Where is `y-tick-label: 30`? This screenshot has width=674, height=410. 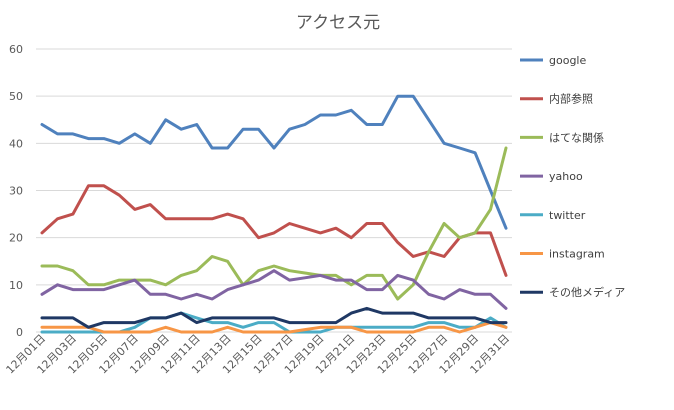 y-tick-label: 30 is located at coordinates (16, 191).